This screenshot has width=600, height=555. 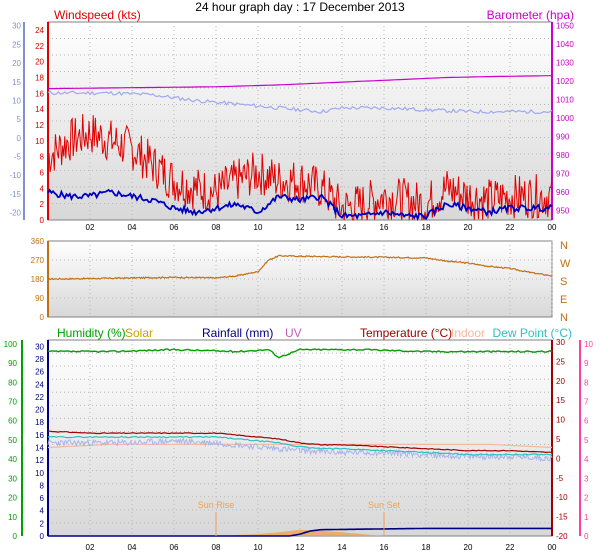 I want to click on farleft-tick-label: 25, so click(x=16, y=44).